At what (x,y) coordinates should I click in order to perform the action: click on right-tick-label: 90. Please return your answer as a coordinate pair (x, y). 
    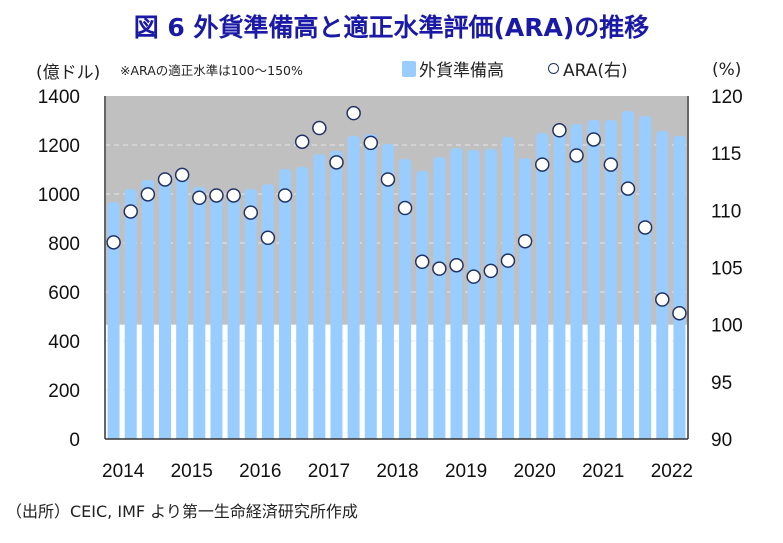
    Looking at the image, I should click on (721, 440).